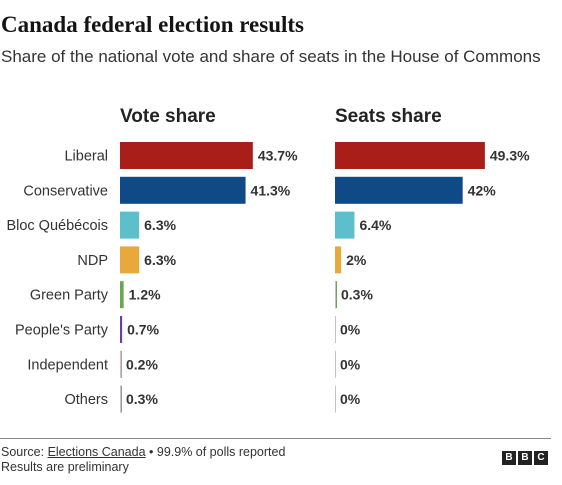  Describe the element at coordinates (57, 226) in the screenshot. I see `category-label: Bloc Québécois` at that location.